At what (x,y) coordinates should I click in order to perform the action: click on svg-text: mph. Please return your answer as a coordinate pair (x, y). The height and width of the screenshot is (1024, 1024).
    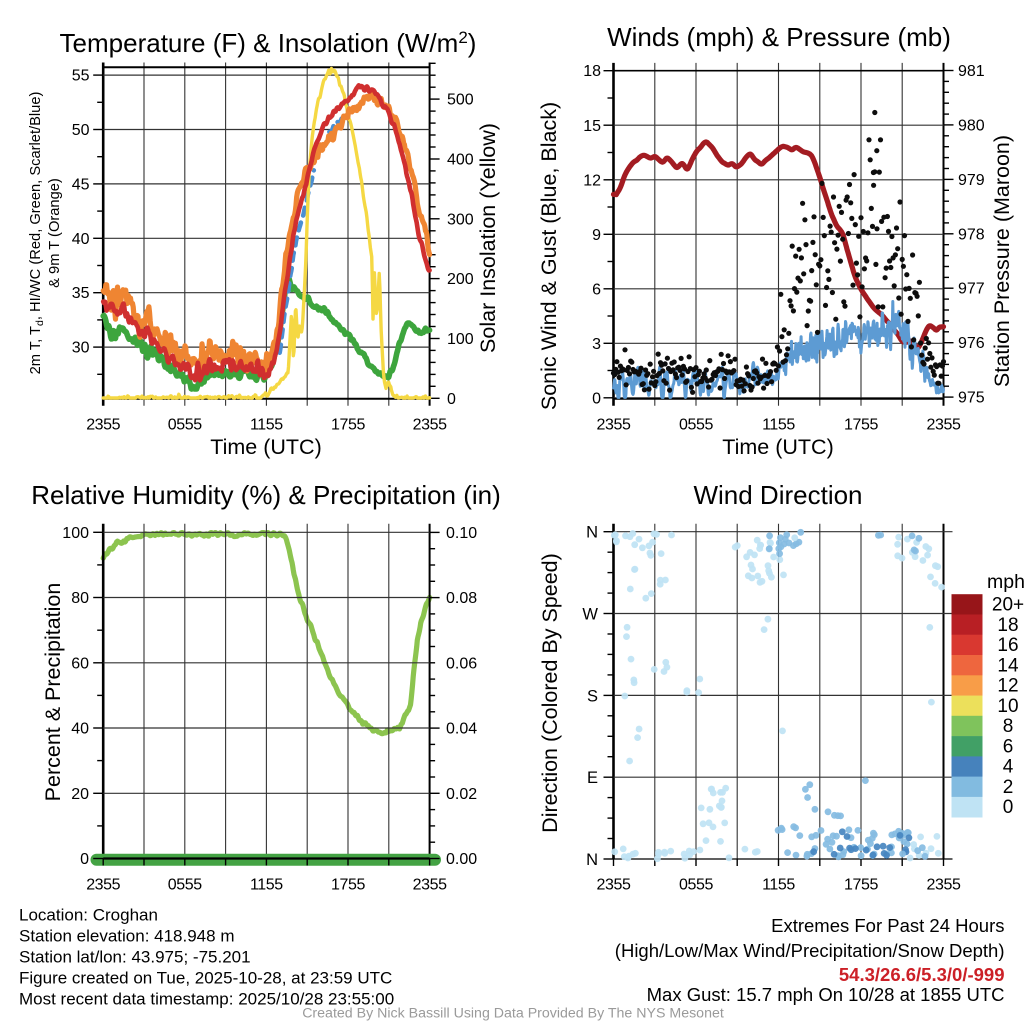
    Looking at the image, I should click on (1005, 582).